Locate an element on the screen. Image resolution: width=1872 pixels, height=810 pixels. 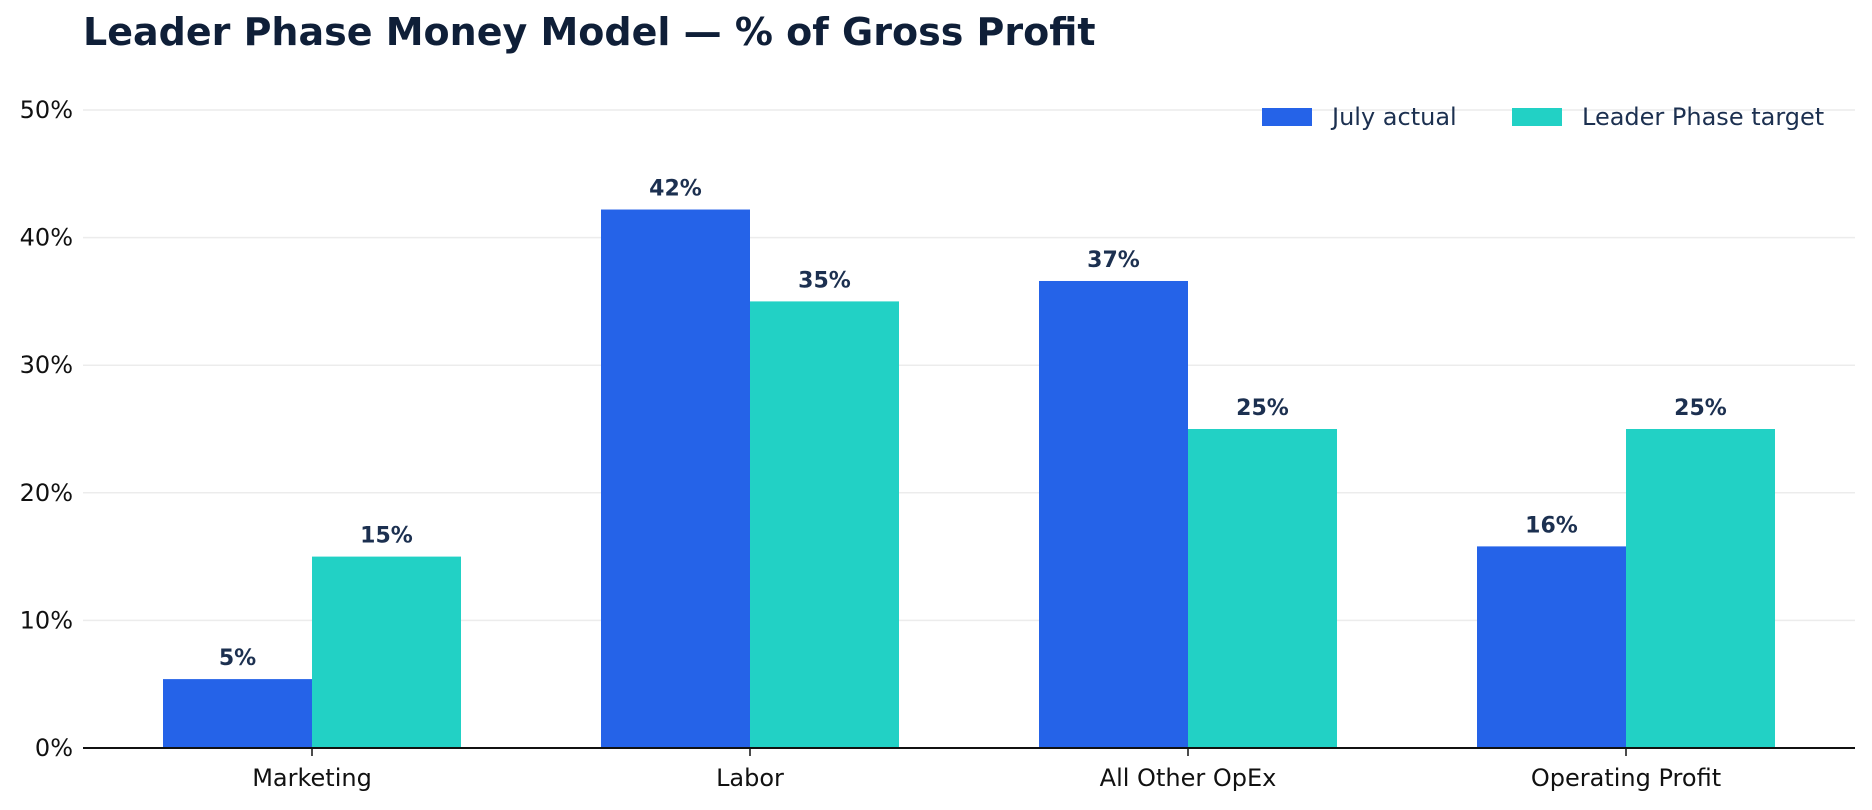
x-axis is located at coordinates (969, 751).